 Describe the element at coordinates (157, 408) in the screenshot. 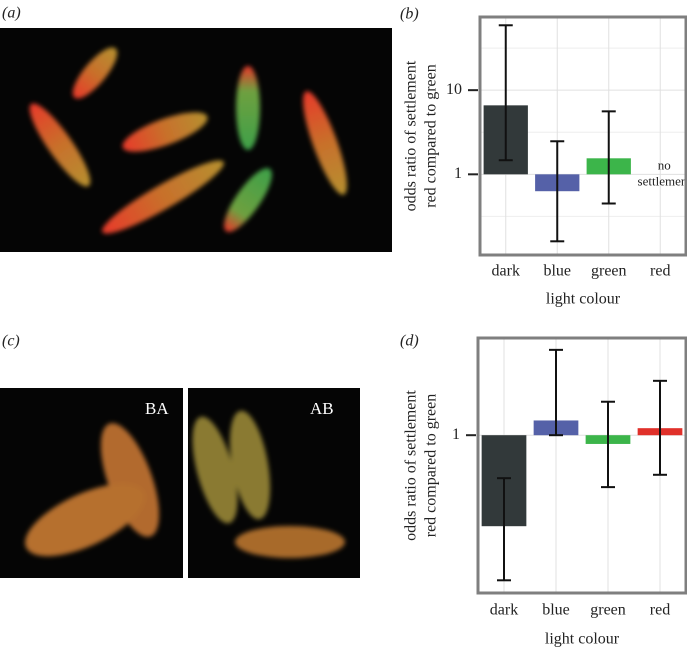

I see `photo-label: BA` at that location.